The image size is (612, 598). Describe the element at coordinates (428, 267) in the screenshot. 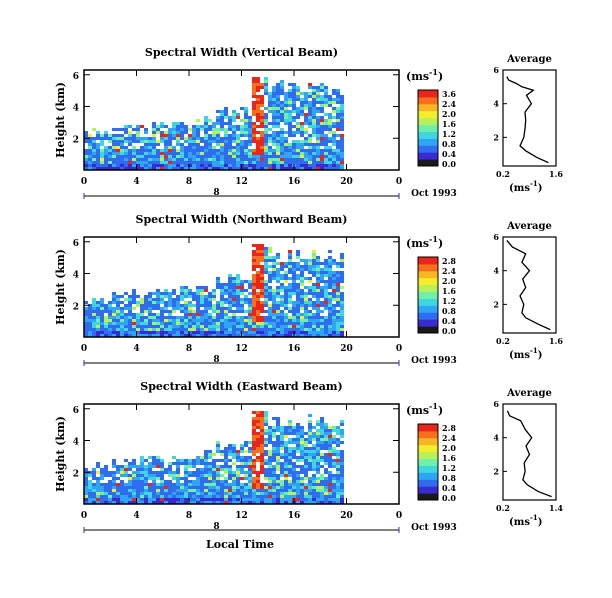

I see `colorbar-swatch` at that location.